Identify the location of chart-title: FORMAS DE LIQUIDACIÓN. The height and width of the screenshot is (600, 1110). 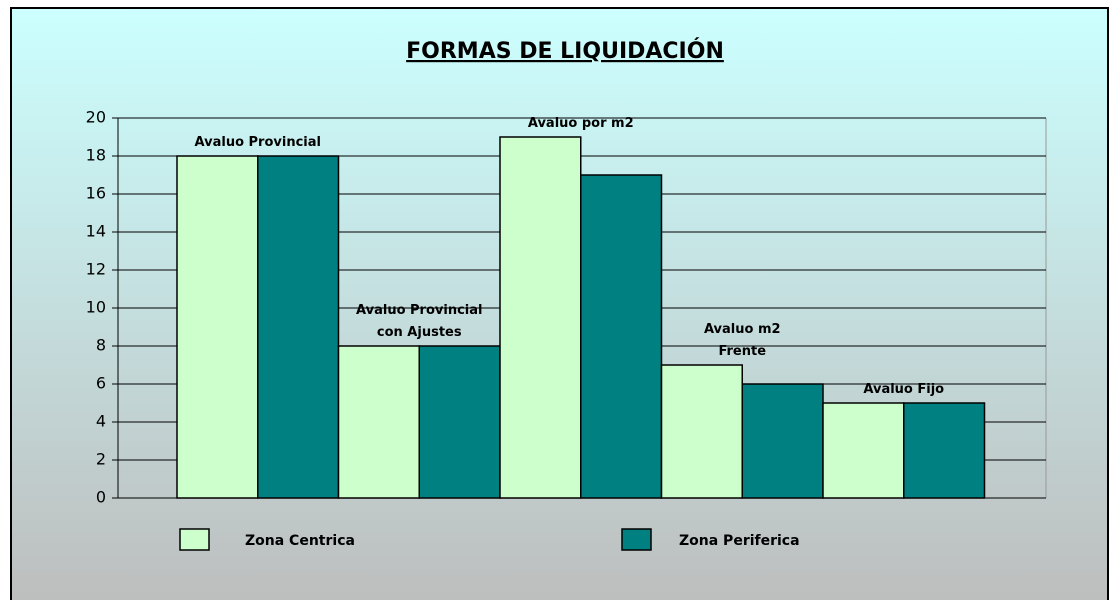
(565, 51).